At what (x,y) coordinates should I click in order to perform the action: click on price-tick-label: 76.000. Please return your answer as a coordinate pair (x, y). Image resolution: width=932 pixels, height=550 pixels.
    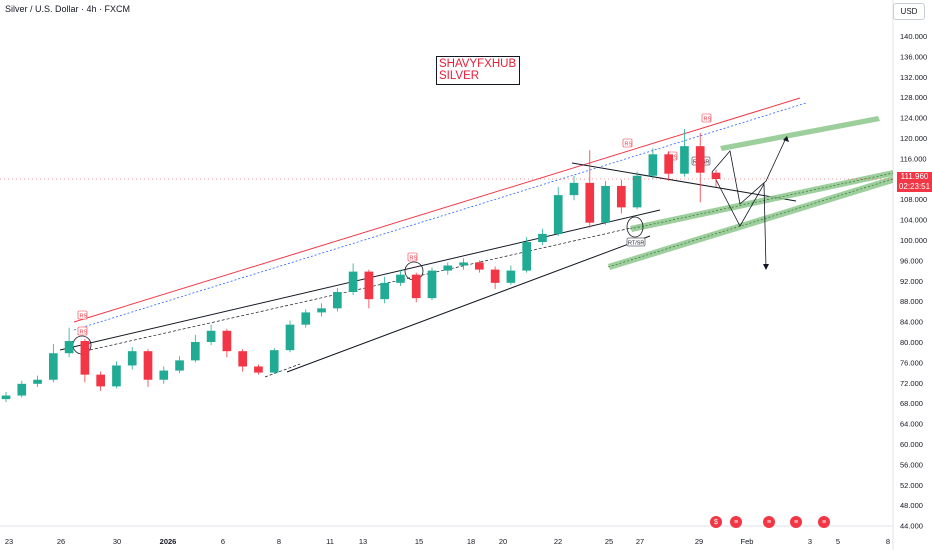
    Looking at the image, I should click on (911, 362).